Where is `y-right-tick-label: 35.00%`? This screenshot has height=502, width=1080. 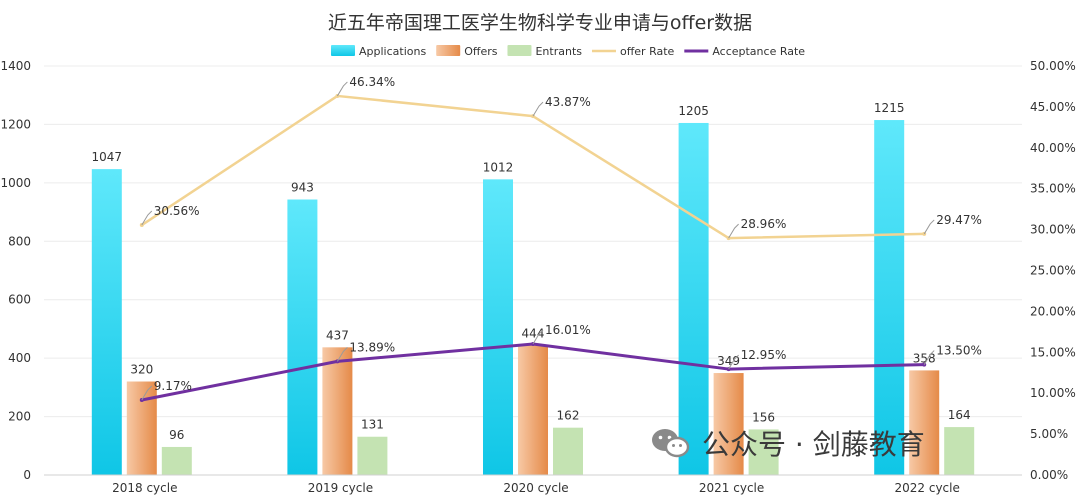
y-right-tick-label: 35.00% is located at coordinates (1053, 189).